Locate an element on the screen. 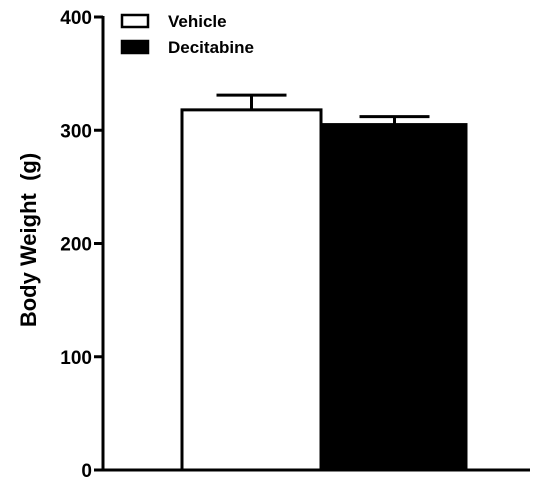 The width and height of the screenshot is (536, 485). legend-label-decitabine: Decitabine is located at coordinates (211, 47).